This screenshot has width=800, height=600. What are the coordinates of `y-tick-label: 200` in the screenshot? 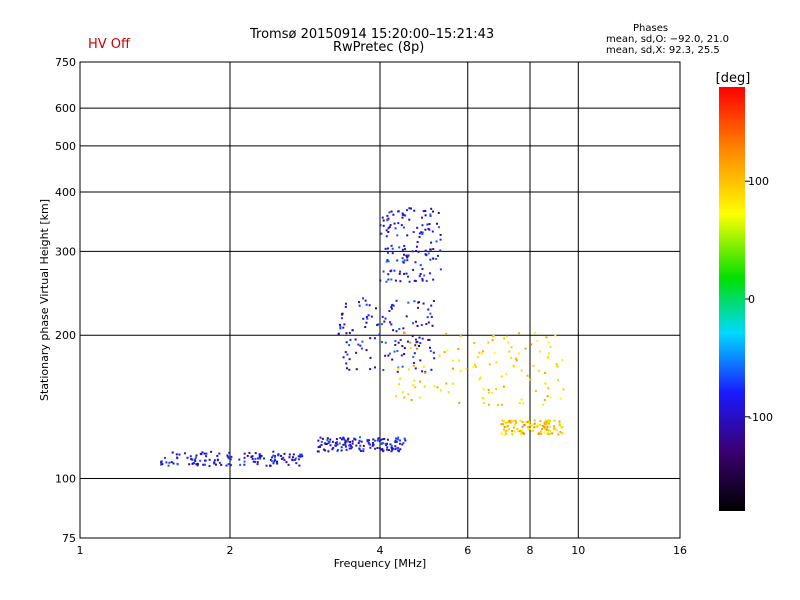 It's located at (65, 335).